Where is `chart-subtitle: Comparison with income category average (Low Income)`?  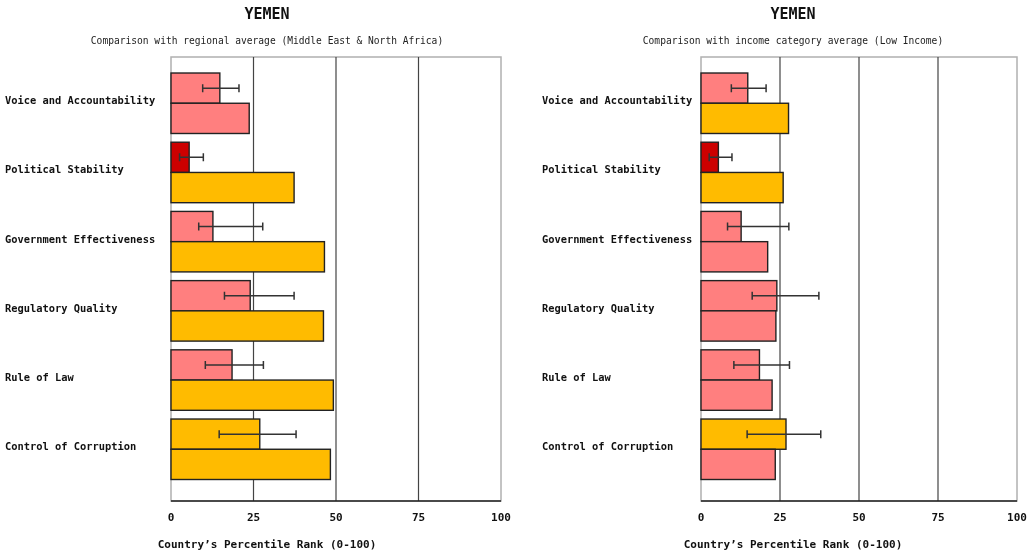 chart-subtitle: Comparison with income category average (Low Income) is located at coordinates (793, 40).